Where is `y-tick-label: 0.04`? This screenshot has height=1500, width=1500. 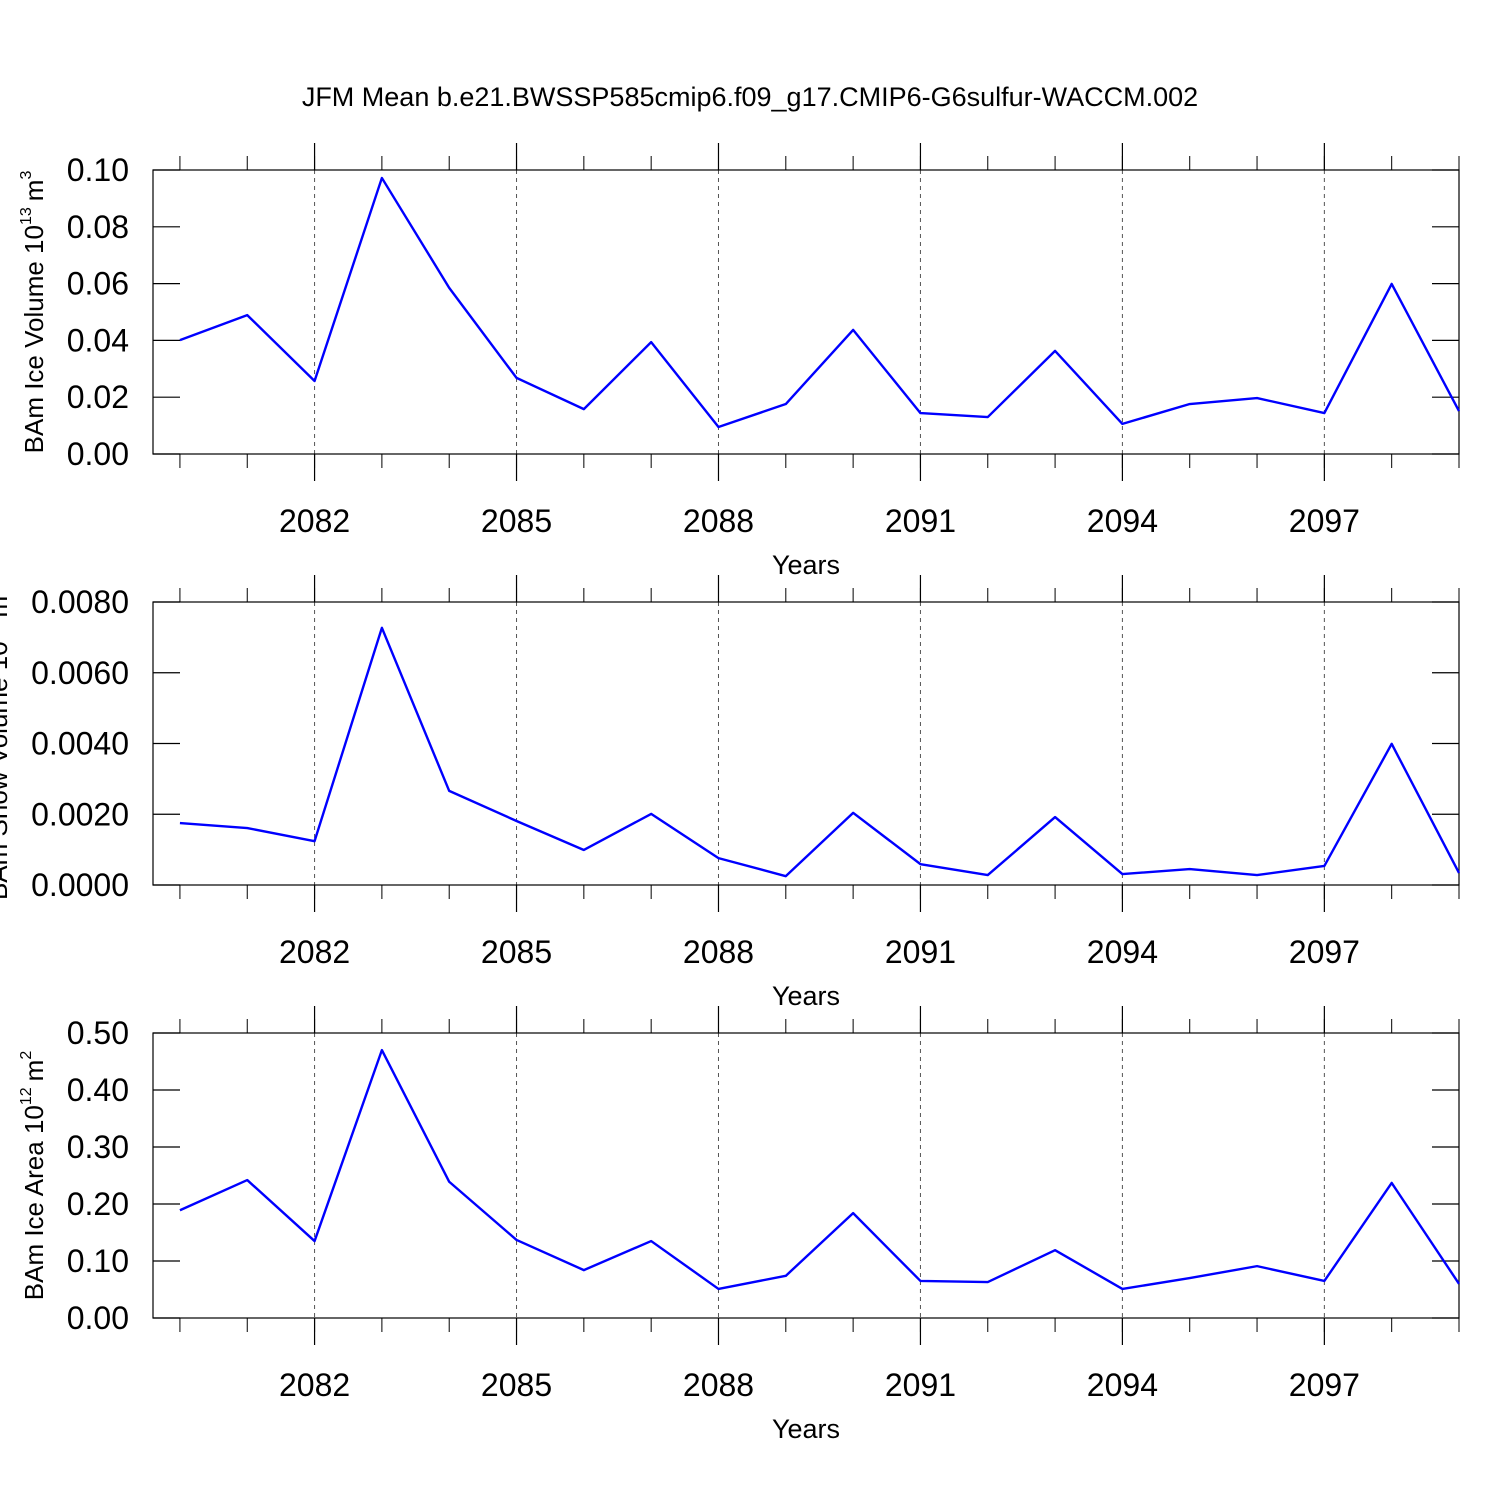 y-tick-label: 0.04 is located at coordinates (98, 340).